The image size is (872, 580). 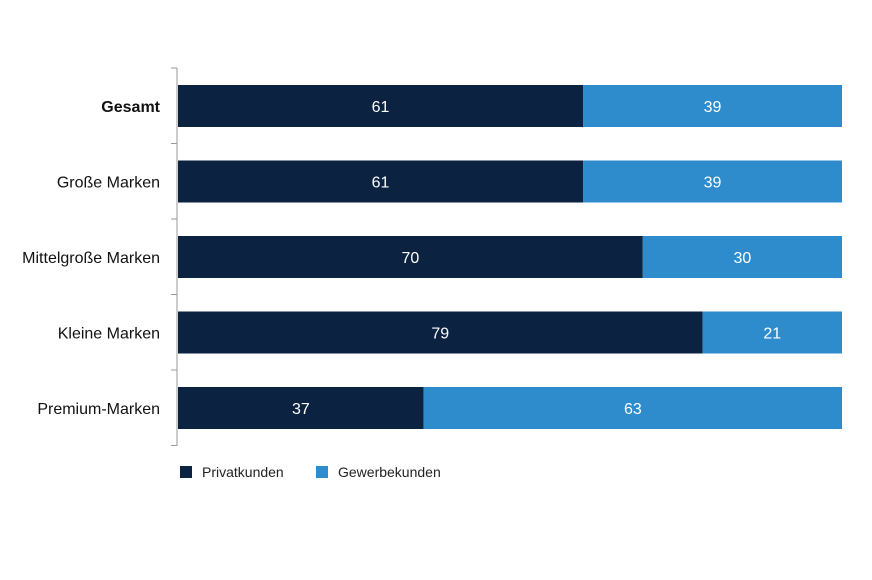 I want to click on data-label: 63, so click(x=633, y=409).